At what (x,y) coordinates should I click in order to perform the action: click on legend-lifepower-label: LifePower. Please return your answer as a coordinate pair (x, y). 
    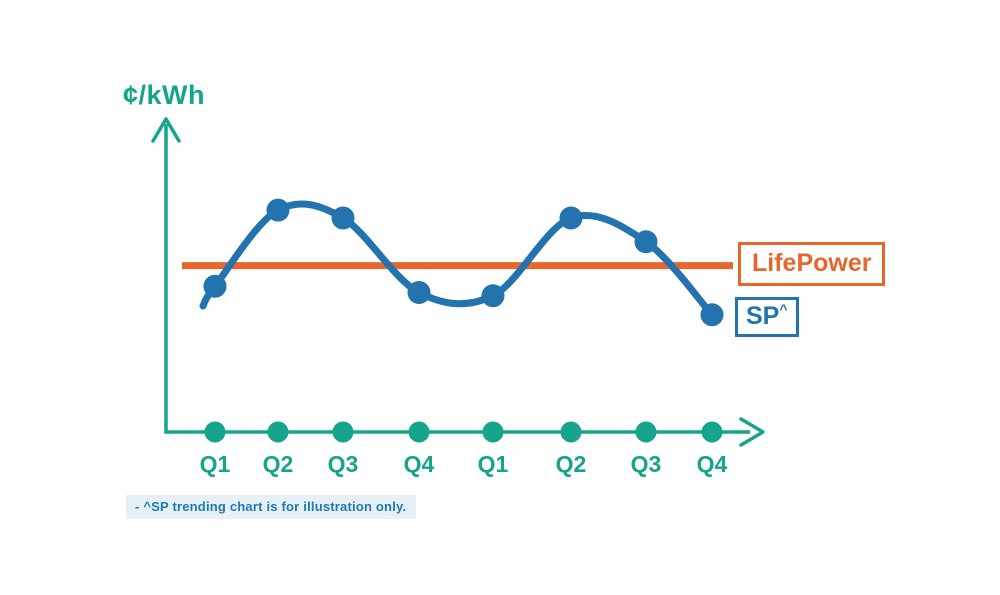
    Looking at the image, I should click on (812, 263).